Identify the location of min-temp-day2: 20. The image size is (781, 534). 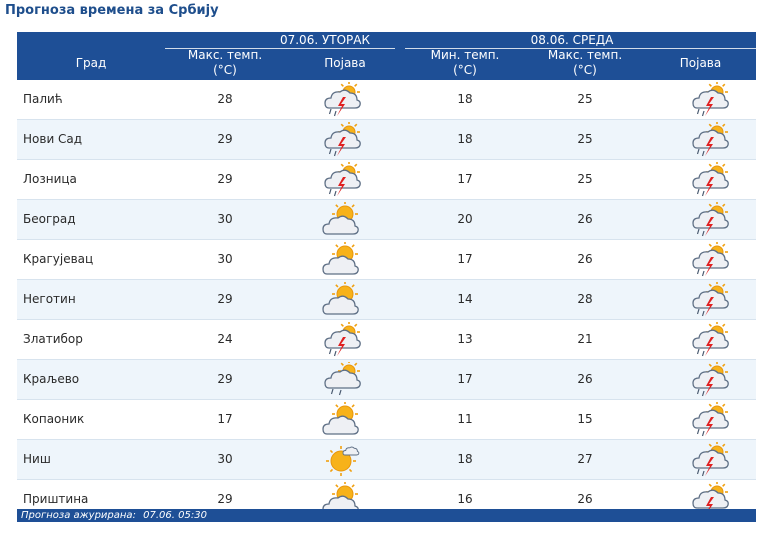
(465, 219).